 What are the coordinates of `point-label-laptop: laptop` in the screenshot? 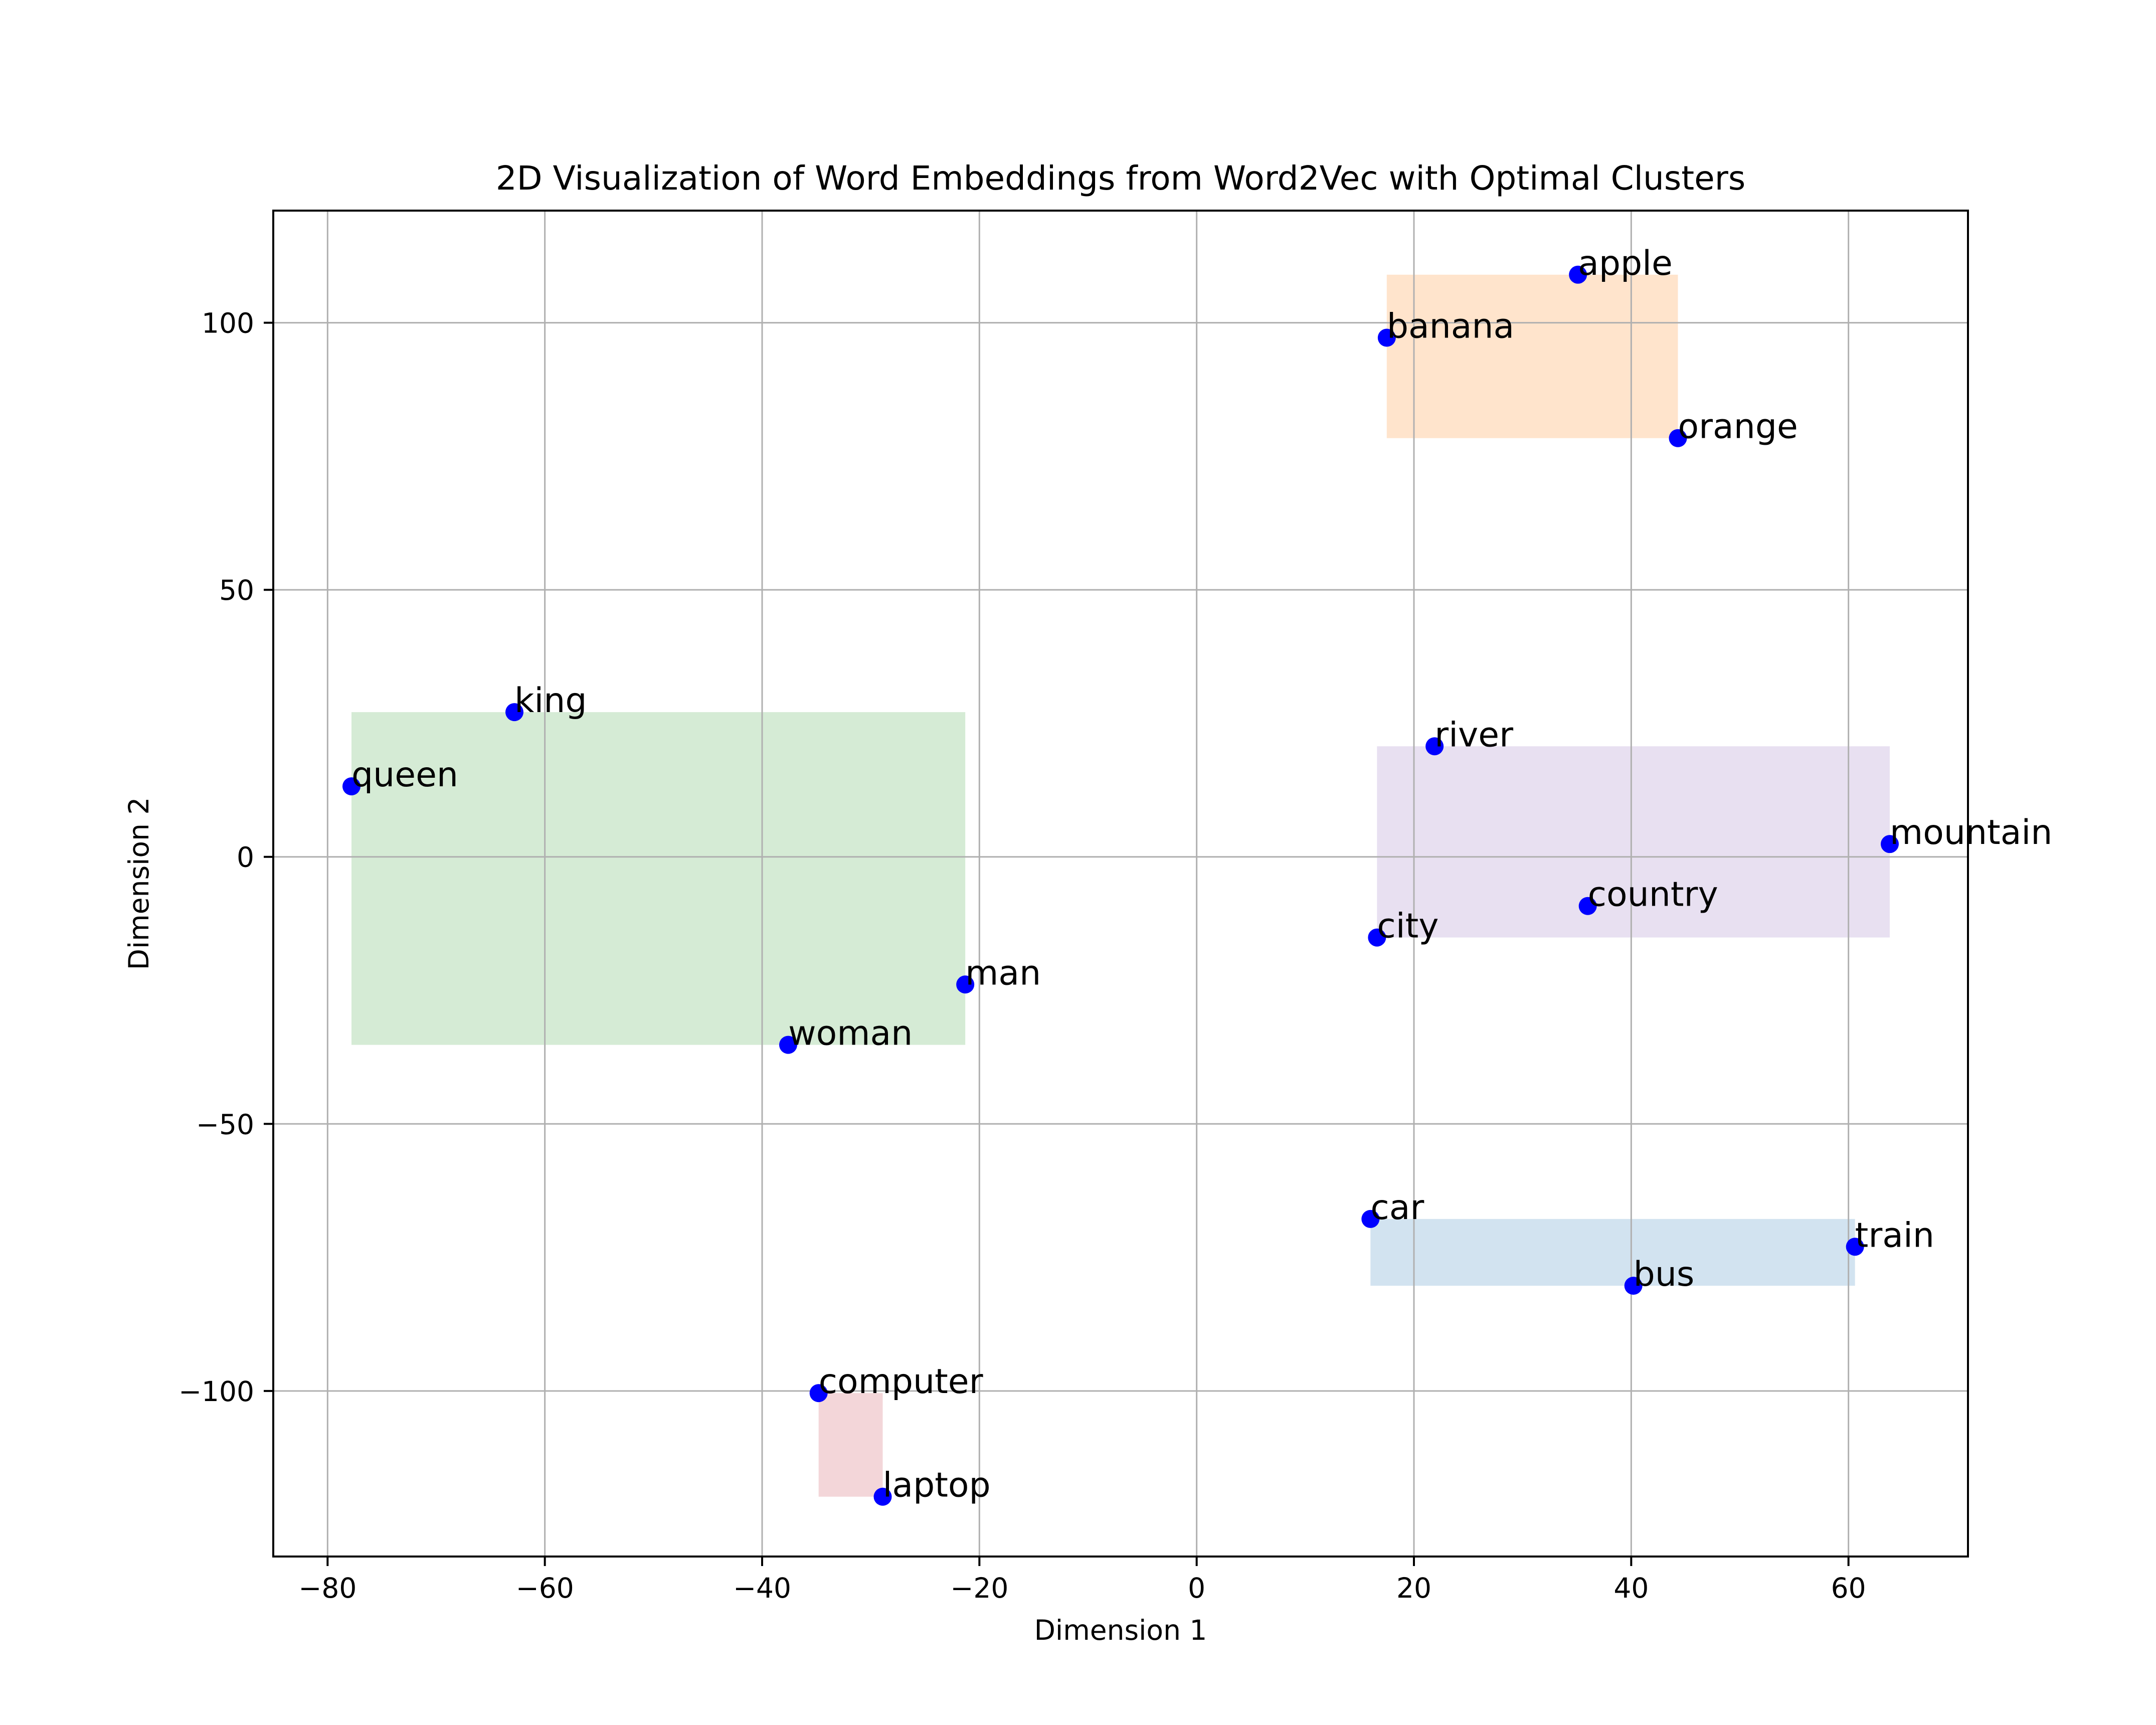 It's located at (937, 1486).